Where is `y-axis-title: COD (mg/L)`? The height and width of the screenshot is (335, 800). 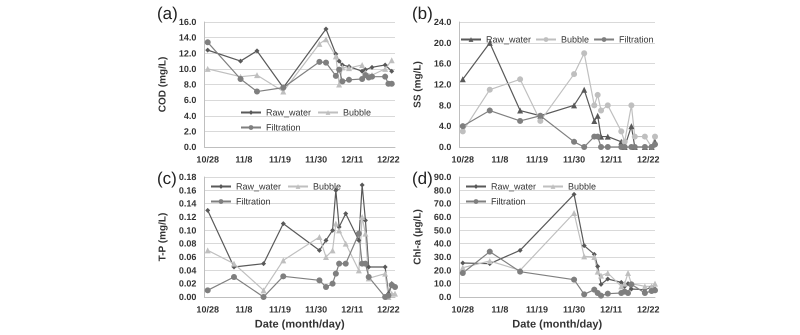 y-axis-title: COD (mg/L) is located at coordinates (163, 84).